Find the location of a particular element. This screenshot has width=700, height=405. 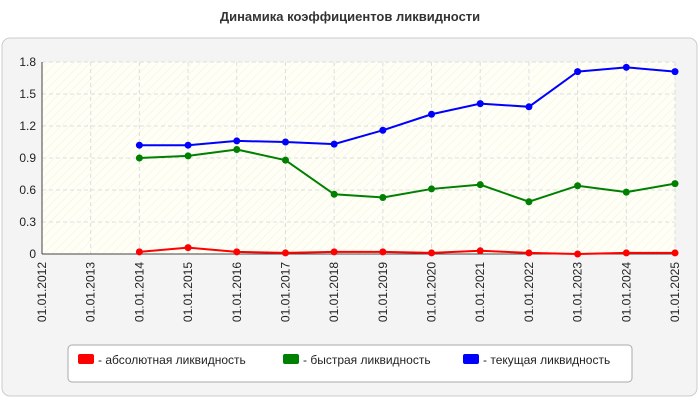

chart-title: Динамика коэффициентов ликвидности is located at coordinates (350, 16).